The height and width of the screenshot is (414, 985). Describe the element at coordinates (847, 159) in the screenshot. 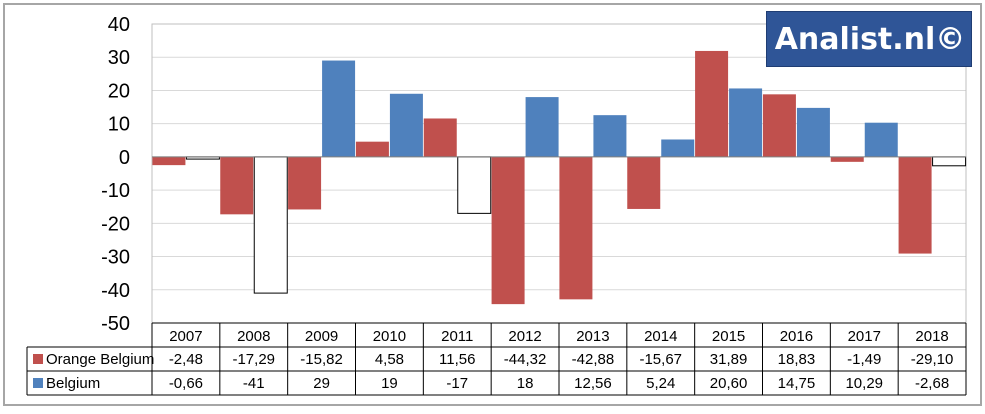

I see `bar-orange-belgium-2017` at that location.